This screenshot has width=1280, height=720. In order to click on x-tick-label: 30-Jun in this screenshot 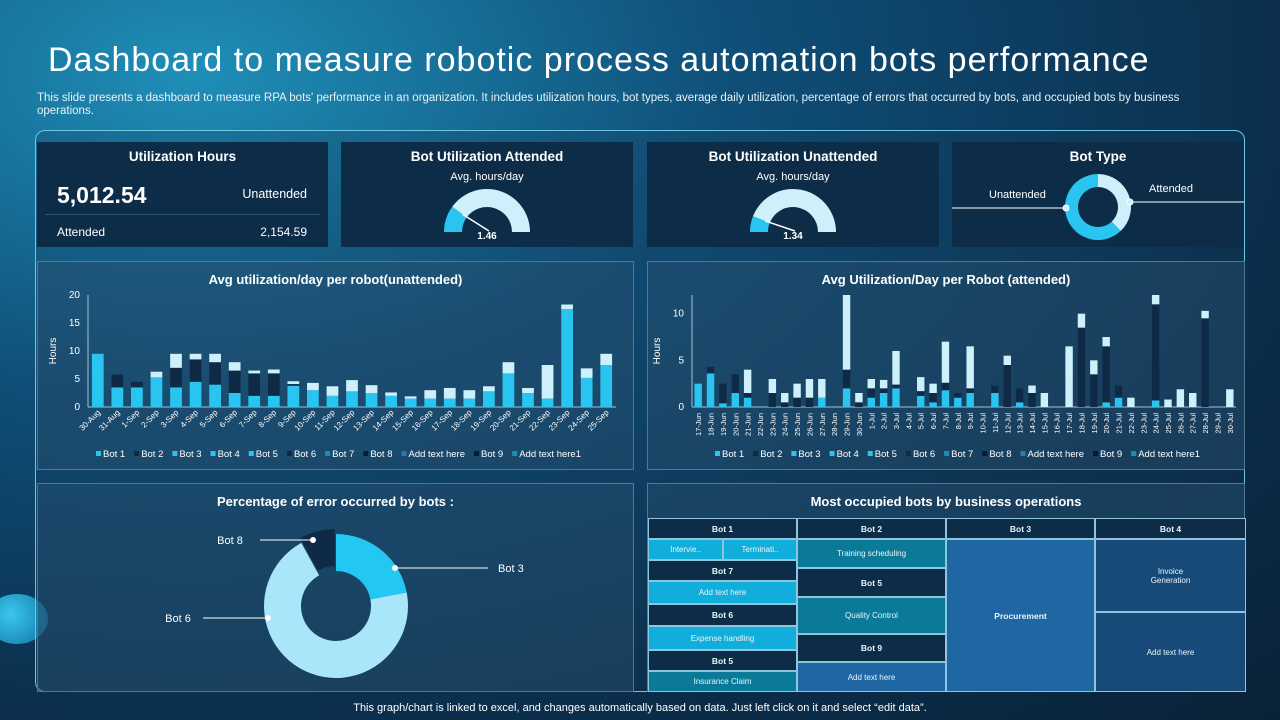, I will do `click(859, 424)`.